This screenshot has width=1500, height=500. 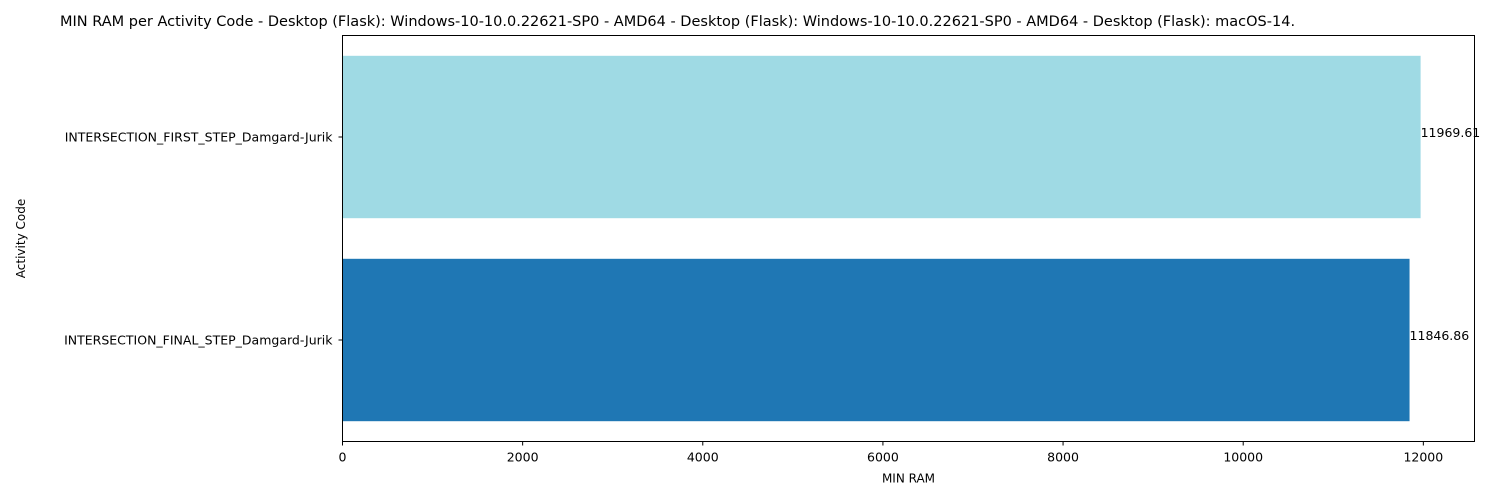 What do you see at coordinates (1440, 335) in the screenshot?
I see `bar-value-label: 11846.86` at bounding box center [1440, 335].